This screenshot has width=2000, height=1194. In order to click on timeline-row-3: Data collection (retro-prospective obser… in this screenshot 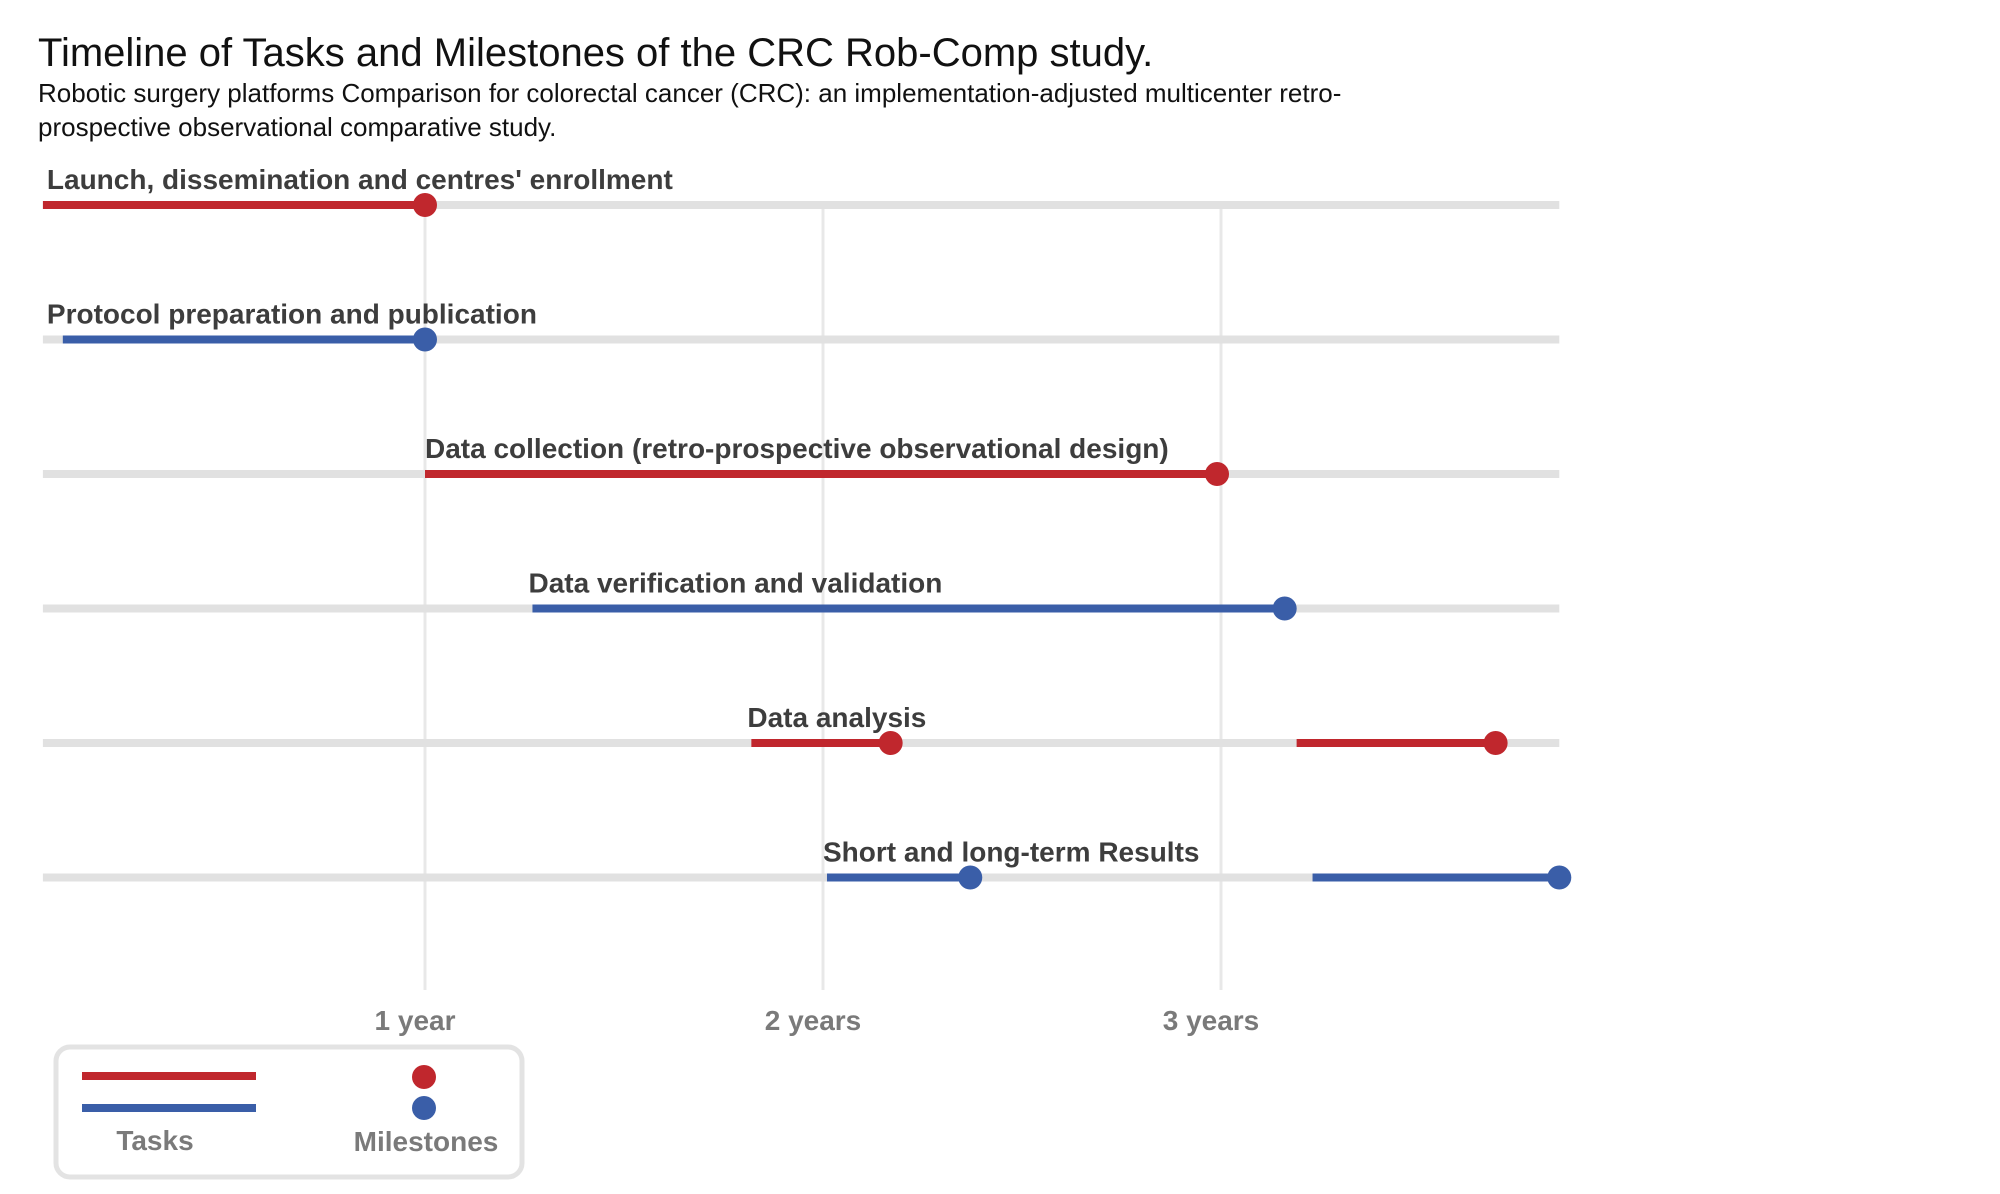, I will do `click(801, 459)`.